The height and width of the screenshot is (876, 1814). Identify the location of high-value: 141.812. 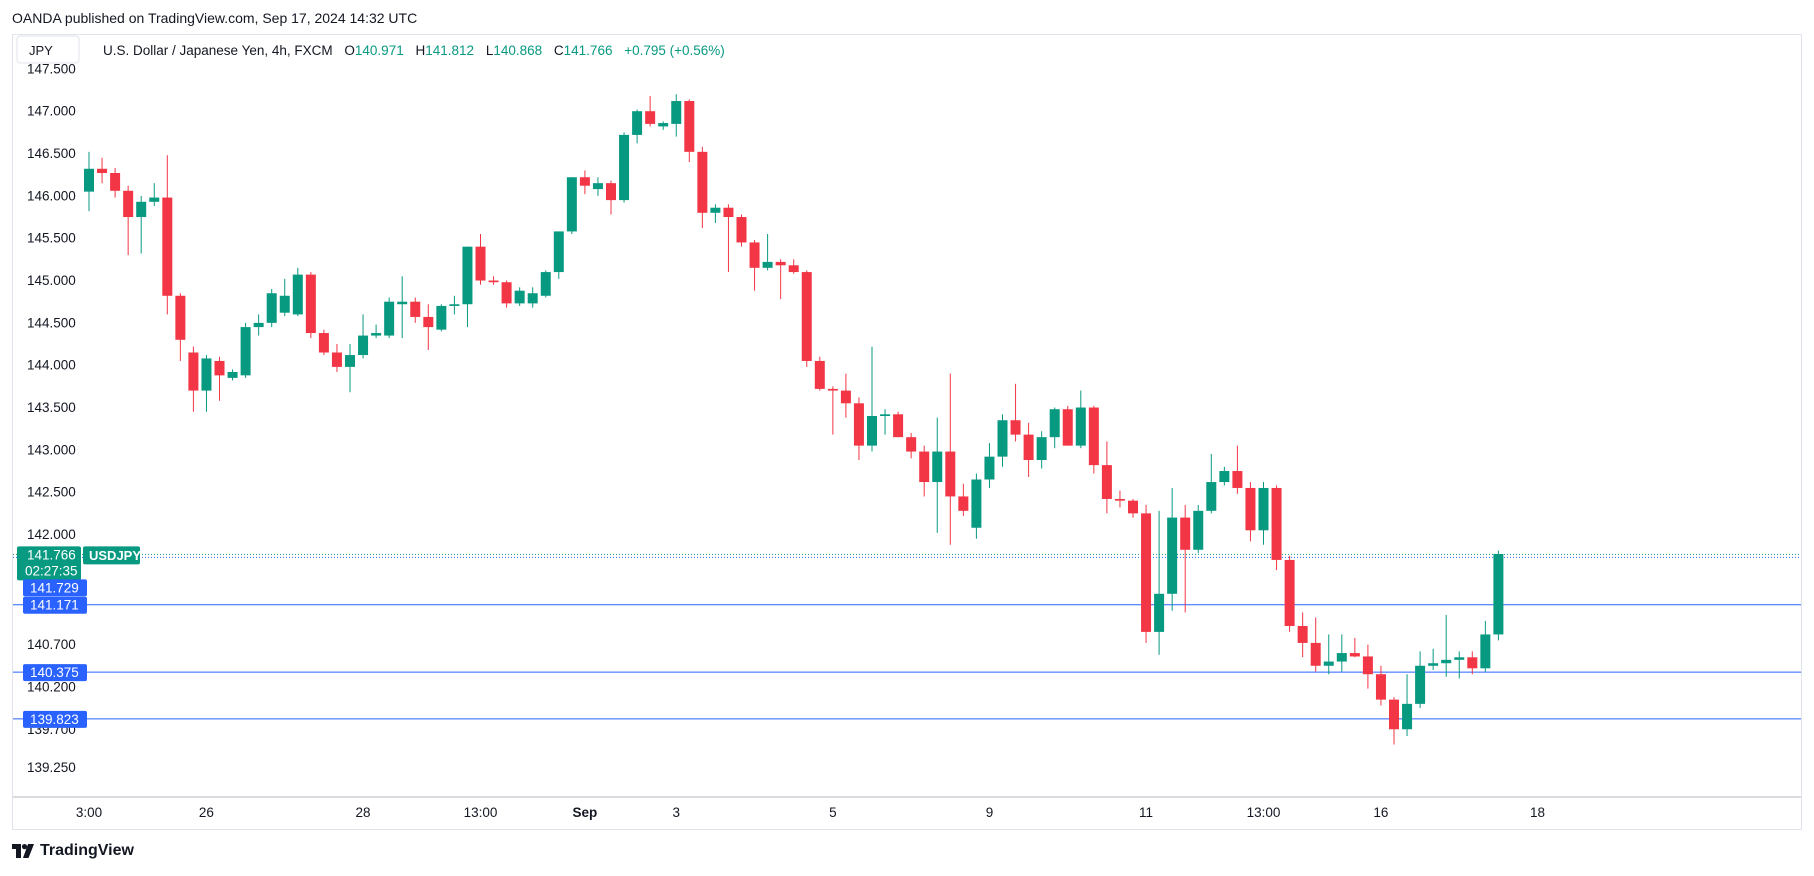
(449, 50).